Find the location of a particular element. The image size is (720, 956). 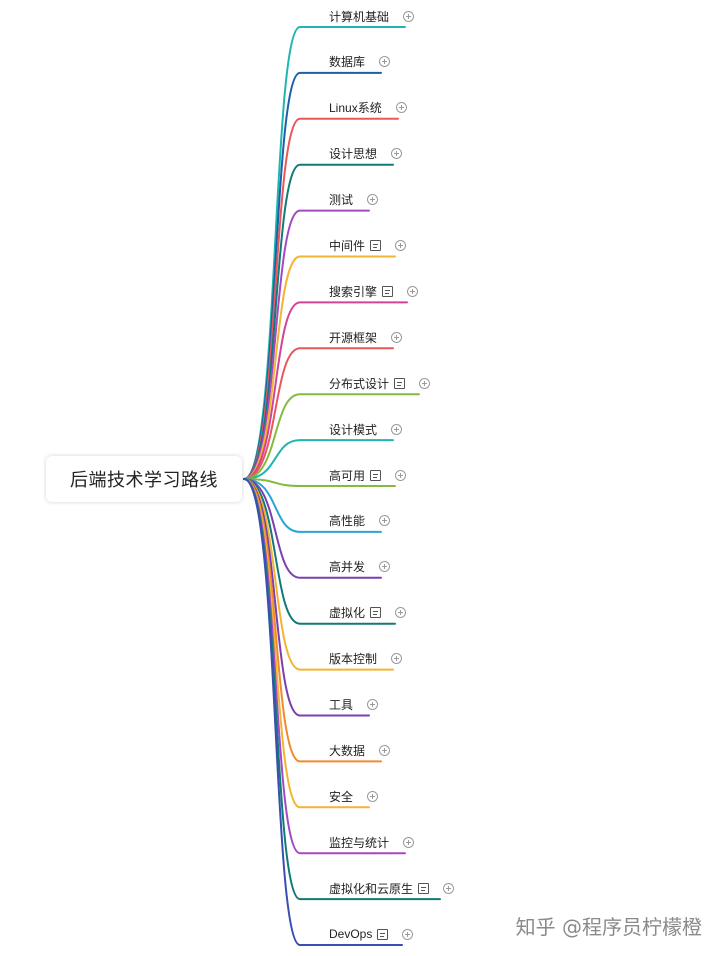

branch-label: 设计思想 is located at coordinates (353, 154).